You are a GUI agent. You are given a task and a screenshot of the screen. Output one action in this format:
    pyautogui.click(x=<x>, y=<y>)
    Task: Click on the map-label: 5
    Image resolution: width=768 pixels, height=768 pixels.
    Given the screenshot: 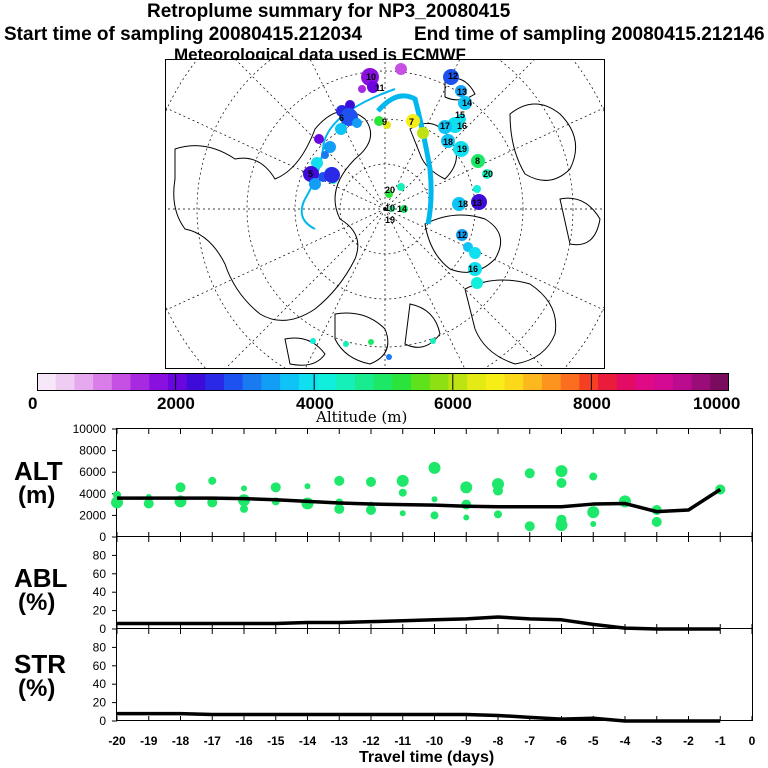 What is the action you would take?
    pyautogui.click(x=310, y=174)
    